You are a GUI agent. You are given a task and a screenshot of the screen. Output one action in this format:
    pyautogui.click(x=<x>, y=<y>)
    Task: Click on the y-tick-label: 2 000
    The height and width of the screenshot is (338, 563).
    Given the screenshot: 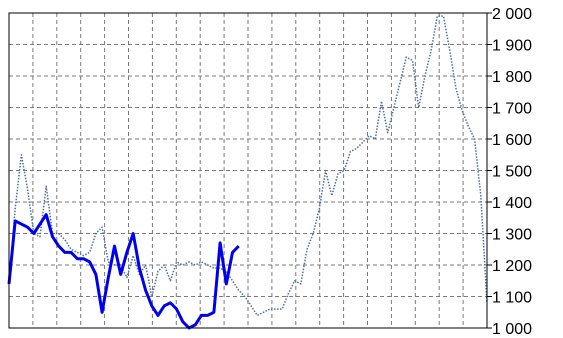 What is the action you would take?
    pyautogui.click(x=512, y=14)
    